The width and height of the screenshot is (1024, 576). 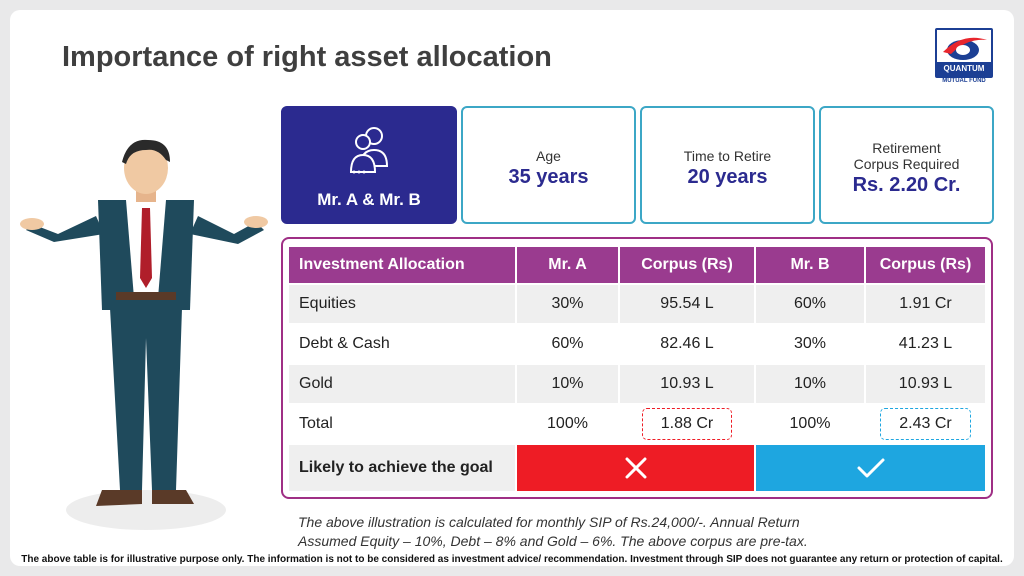 I want to click on page-title: Importance of right asset allocation, so click(x=307, y=57).